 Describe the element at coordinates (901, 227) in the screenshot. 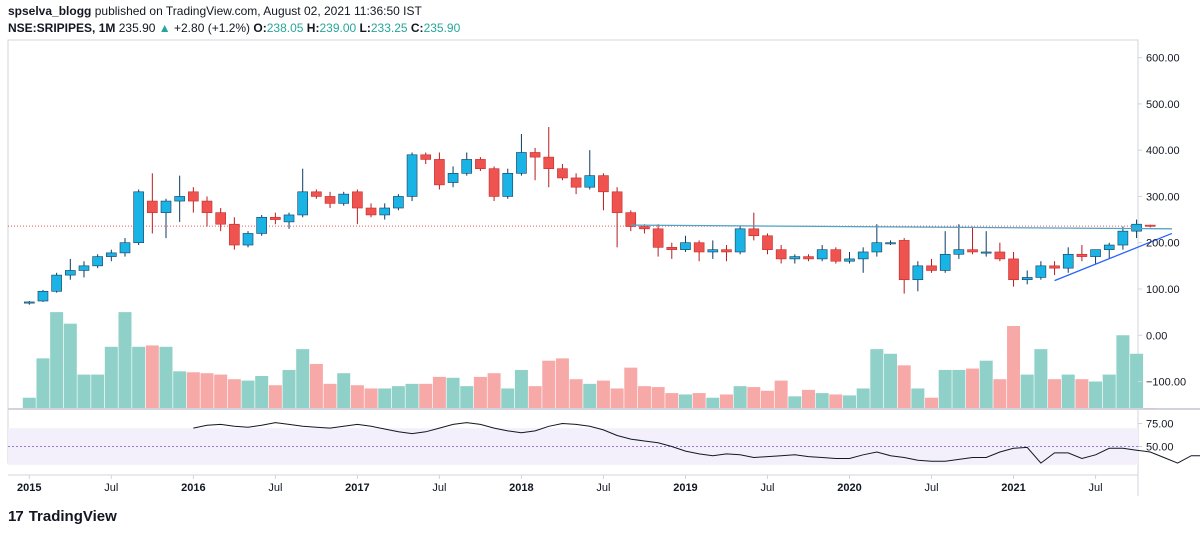

I see `trendline-resistance` at that location.